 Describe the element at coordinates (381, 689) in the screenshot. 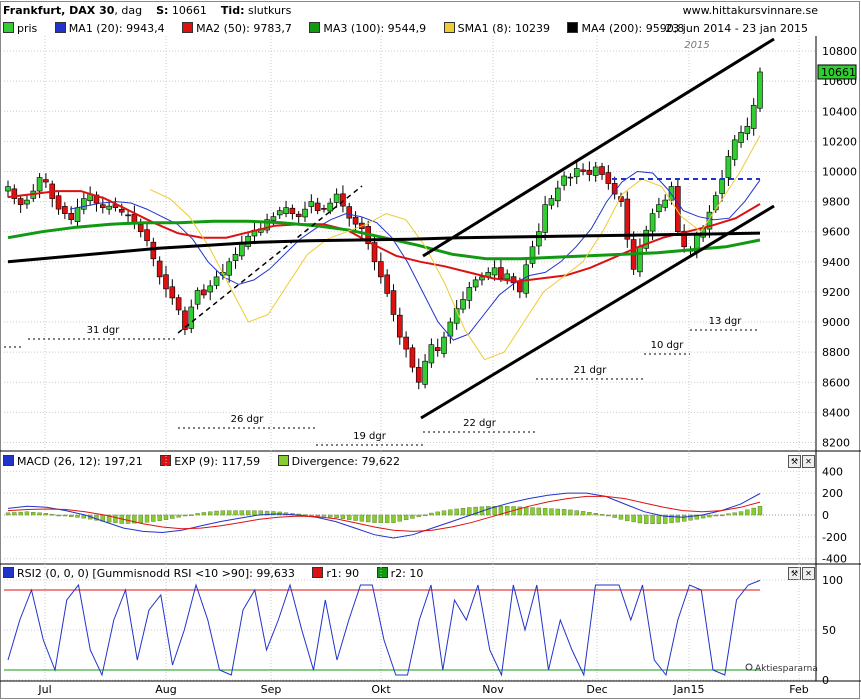

I see `x-tick-label: Okt` at that location.